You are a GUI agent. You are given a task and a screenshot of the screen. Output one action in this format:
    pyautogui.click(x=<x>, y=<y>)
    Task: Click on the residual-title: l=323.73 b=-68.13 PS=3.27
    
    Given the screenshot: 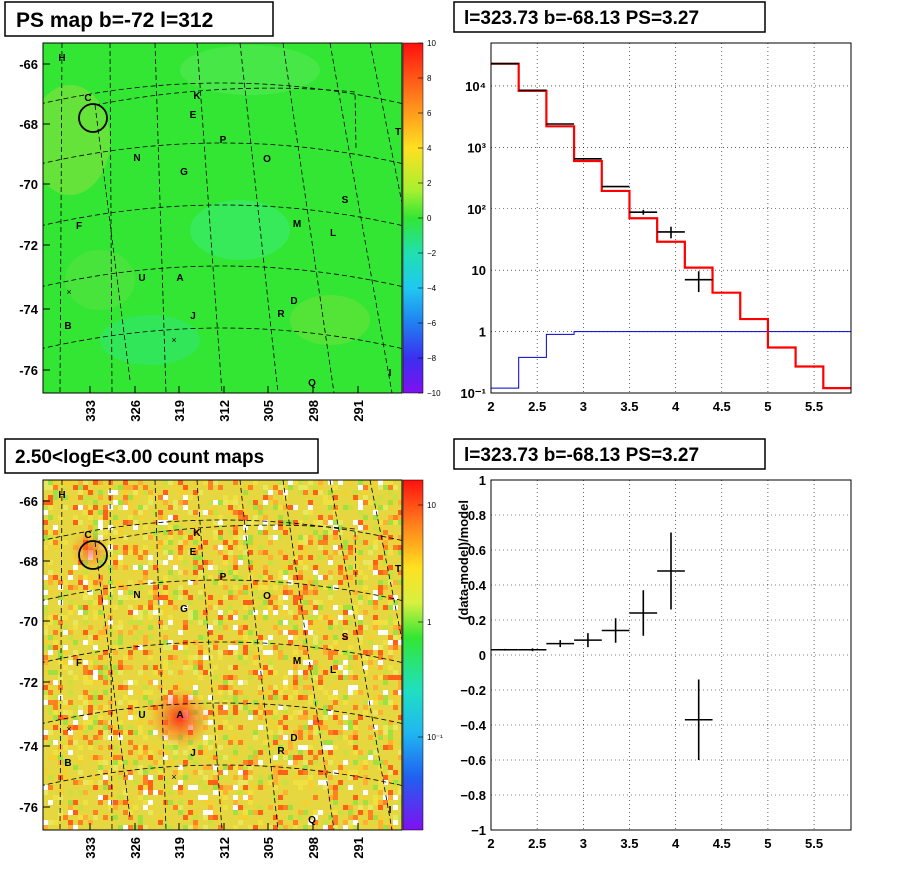 What is the action you would take?
    pyautogui.click(x=581, y=455)
    